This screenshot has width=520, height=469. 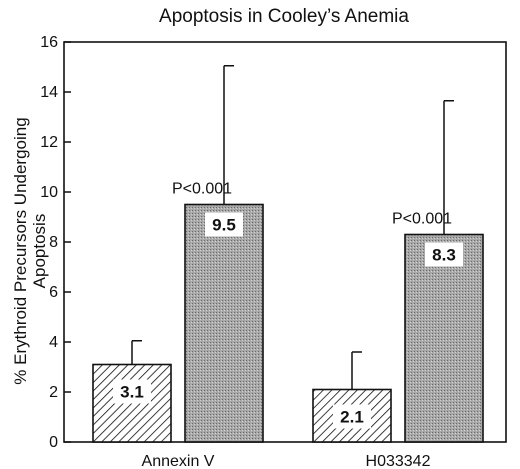 I want to click on y-tick-label: 8, so click(x=53, y=242).